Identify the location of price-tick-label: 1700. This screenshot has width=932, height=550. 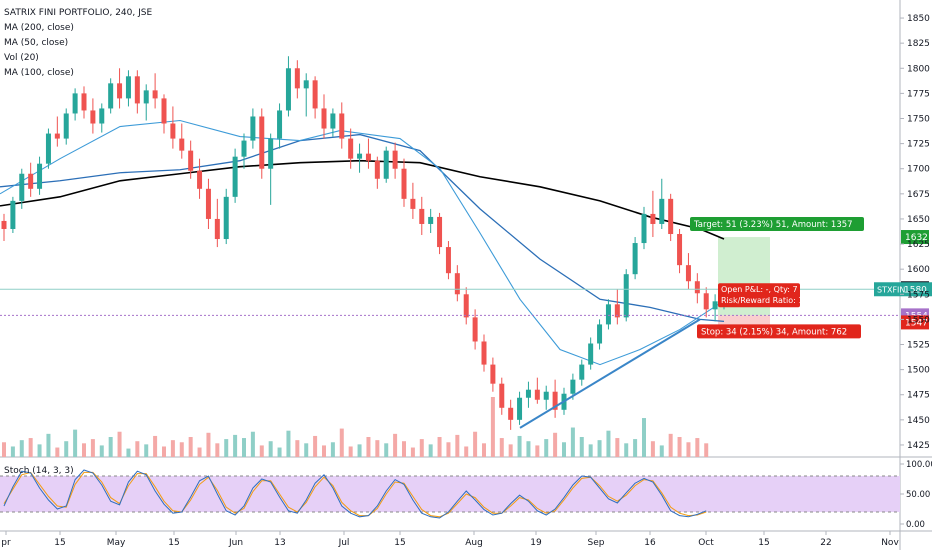
(918, 170).